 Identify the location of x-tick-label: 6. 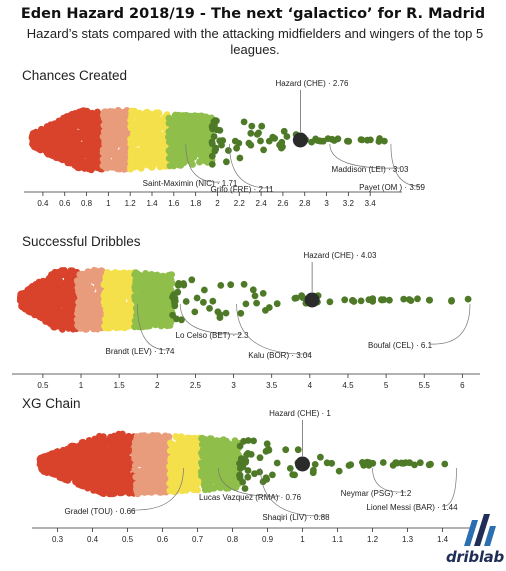
(462, 385).